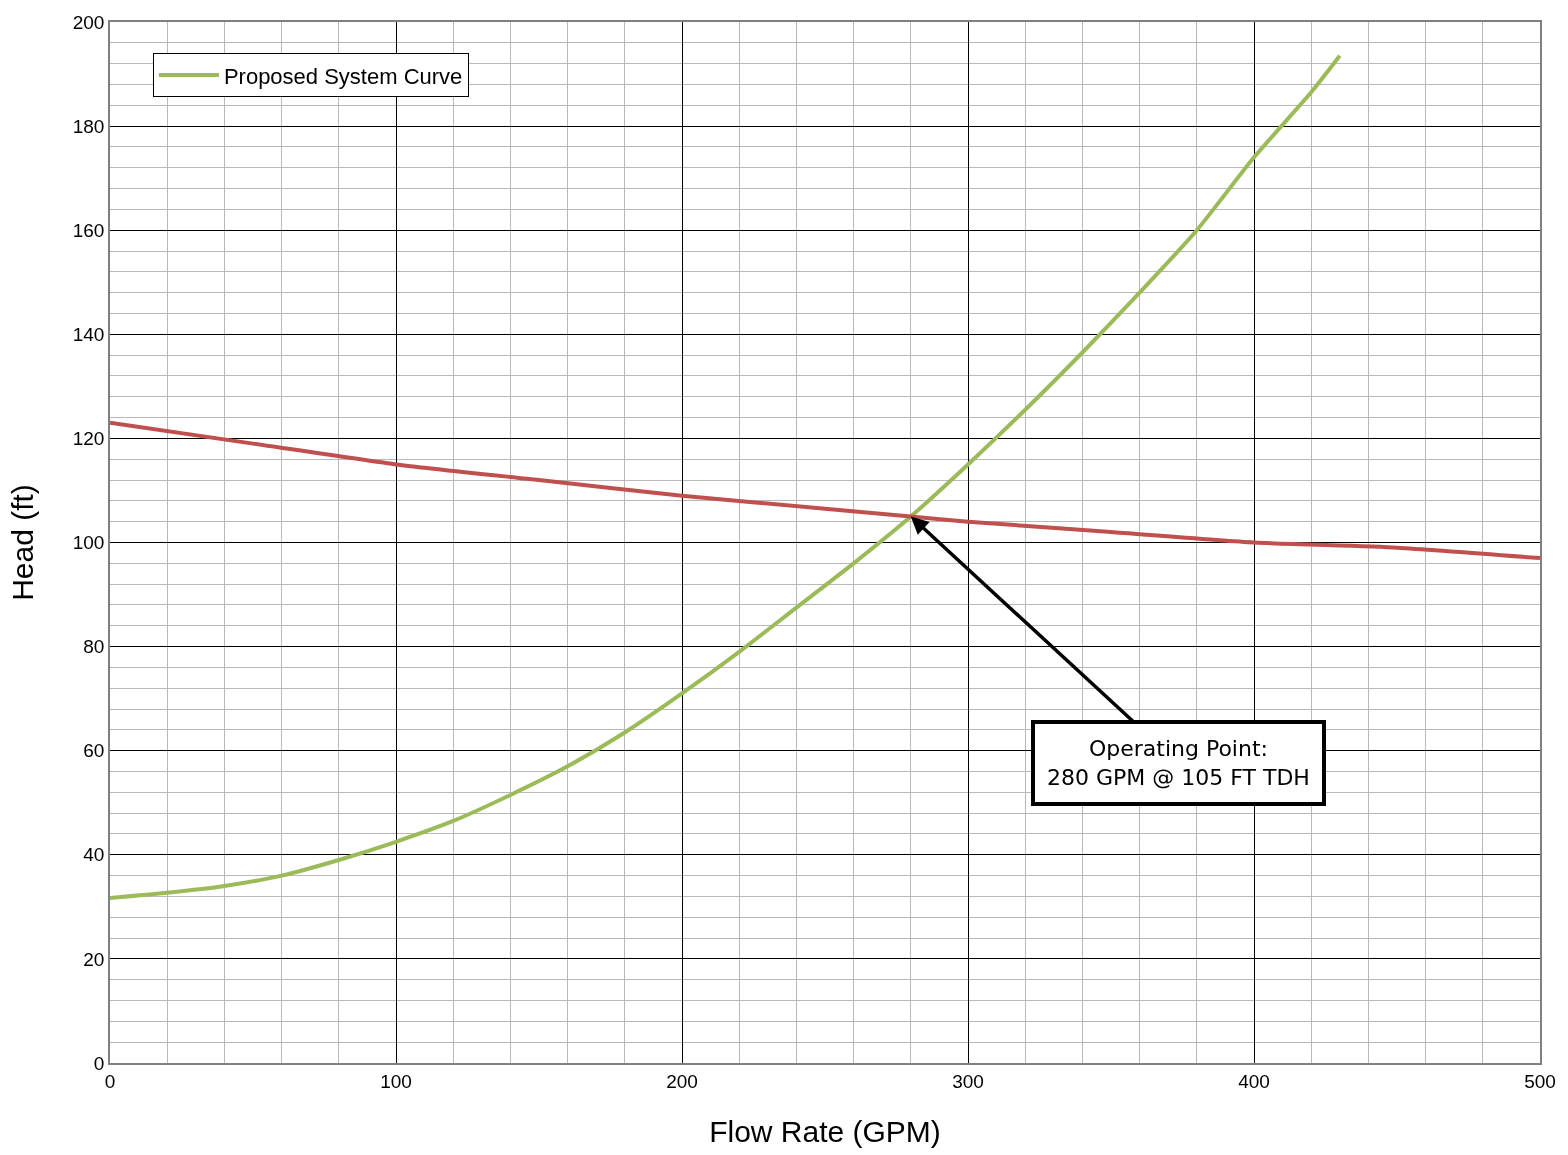  What do you see at coordinates (99, 1063) in the screenshot?
I see `y-tick-label: 0` at bounding box center [99, 1063].